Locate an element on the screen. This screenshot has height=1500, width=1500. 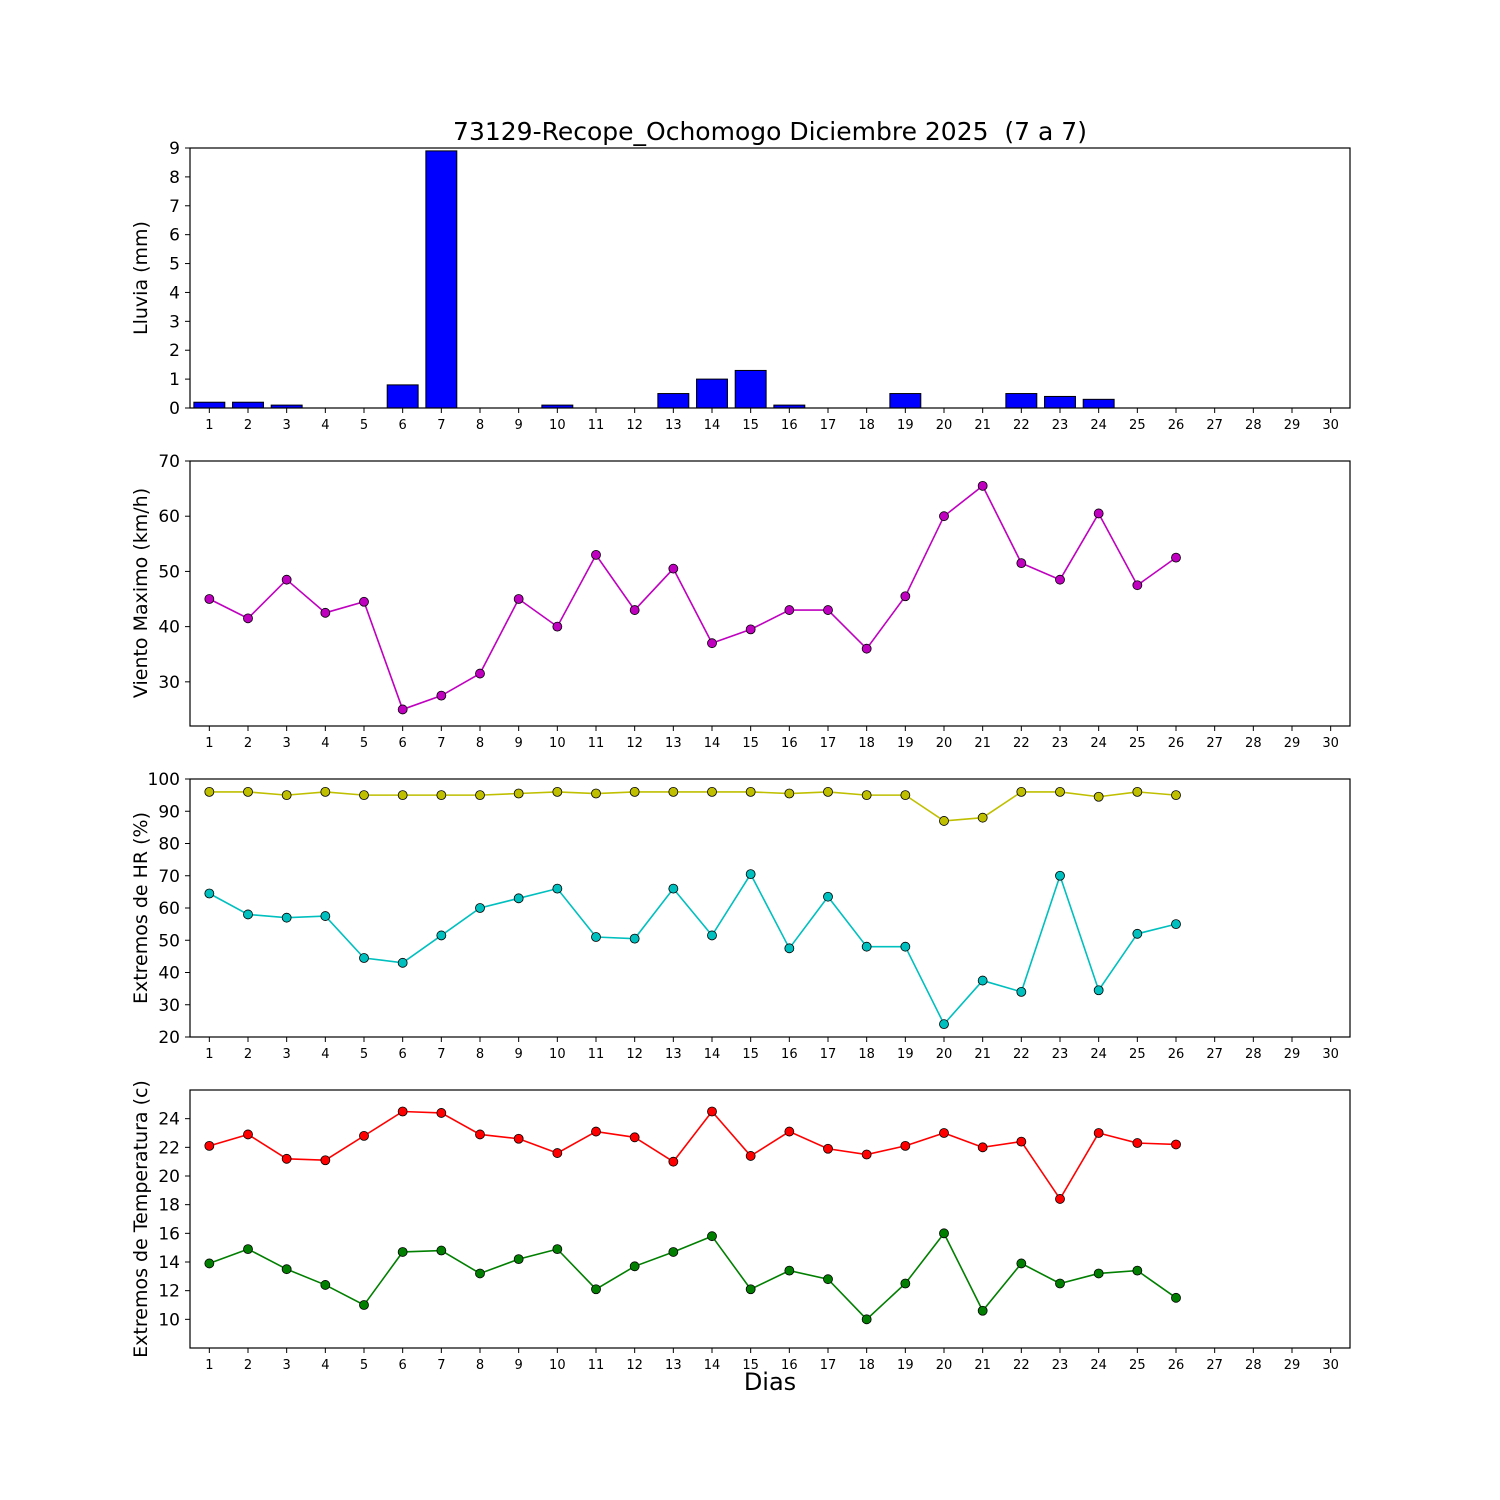
x-tick-label: 9 is located at coordinates (519, 1365).